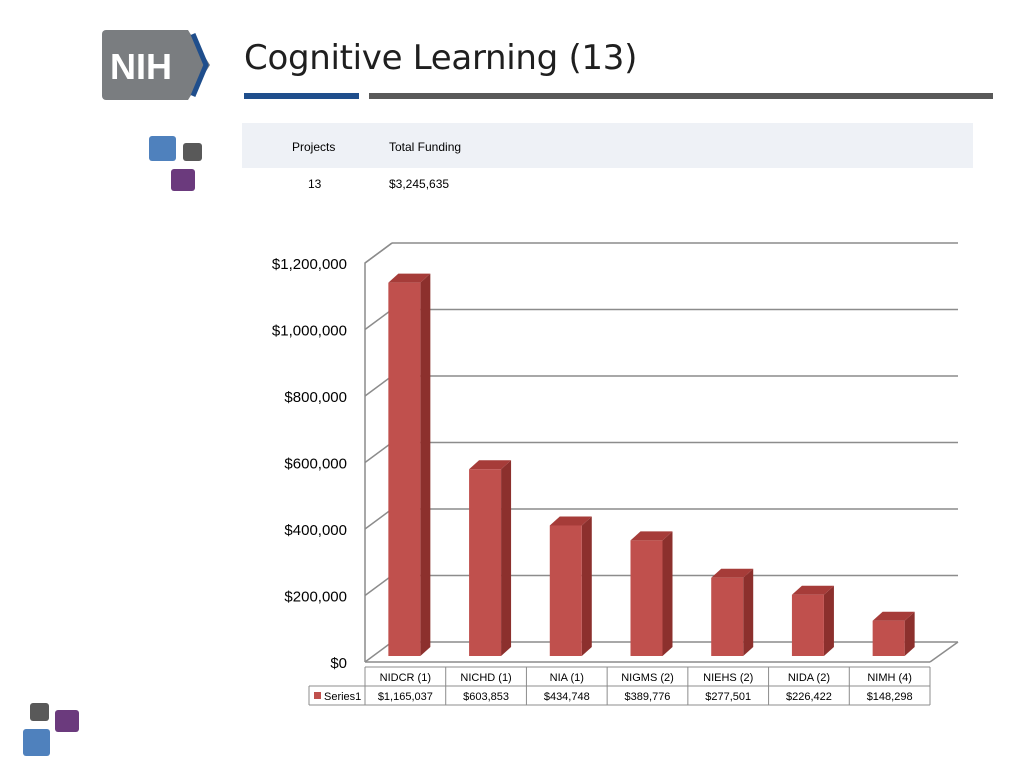 This screenshot has width=1024, height=768. What do you see at coordinates (405, 697) in the screenshot?
I see `data-value-label: $1,165,037` at bounding box center [405, 697].